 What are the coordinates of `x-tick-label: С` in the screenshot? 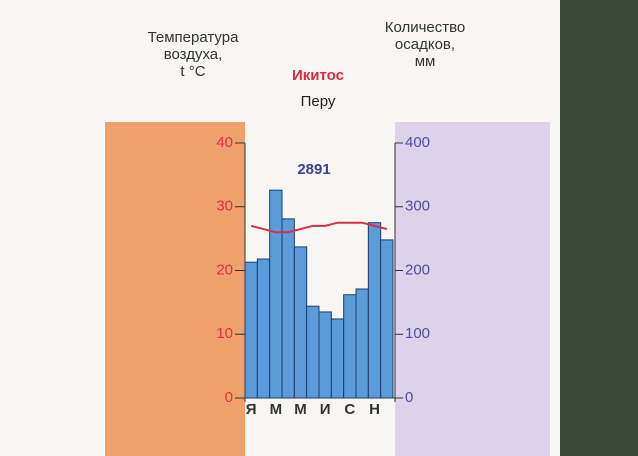 It's located at (349, 409).